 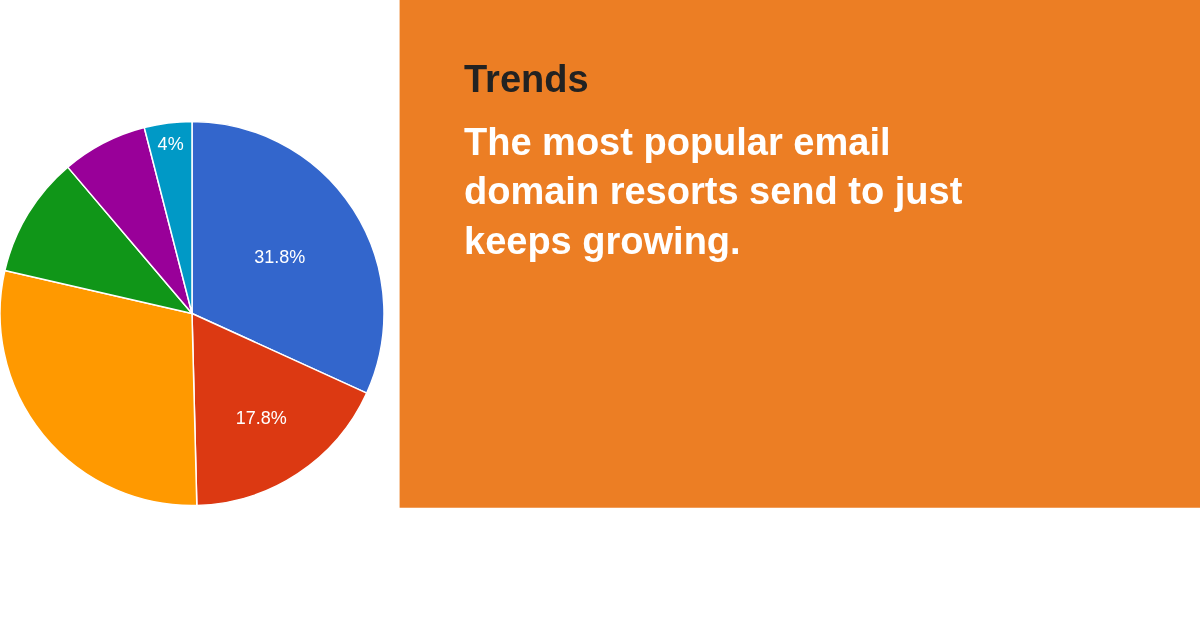 What do you see at coordinates (261, 418) in the screenshot?
I see `data-label: 17.8%` at bounding box center [261, 418].